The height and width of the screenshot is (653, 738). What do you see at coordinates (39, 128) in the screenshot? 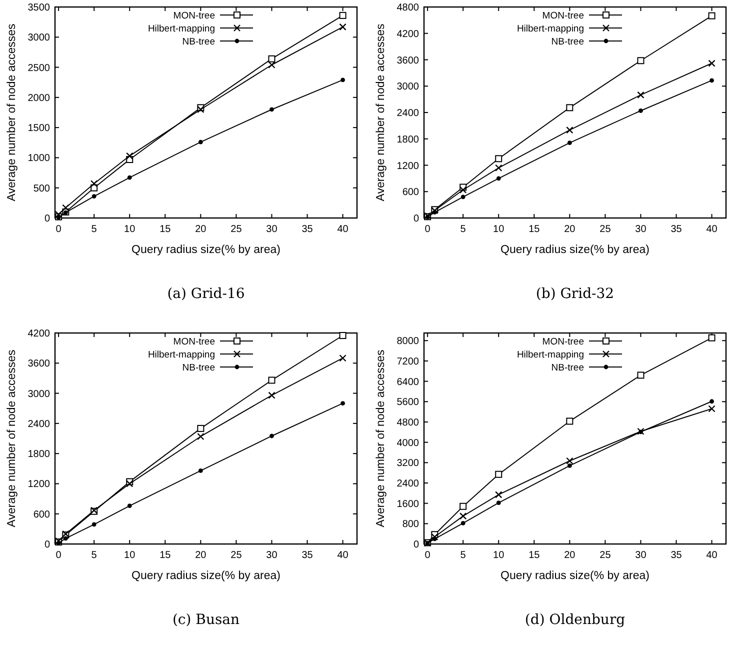
I see `y-tick-label: 1500` at bounding box center [39, 128].